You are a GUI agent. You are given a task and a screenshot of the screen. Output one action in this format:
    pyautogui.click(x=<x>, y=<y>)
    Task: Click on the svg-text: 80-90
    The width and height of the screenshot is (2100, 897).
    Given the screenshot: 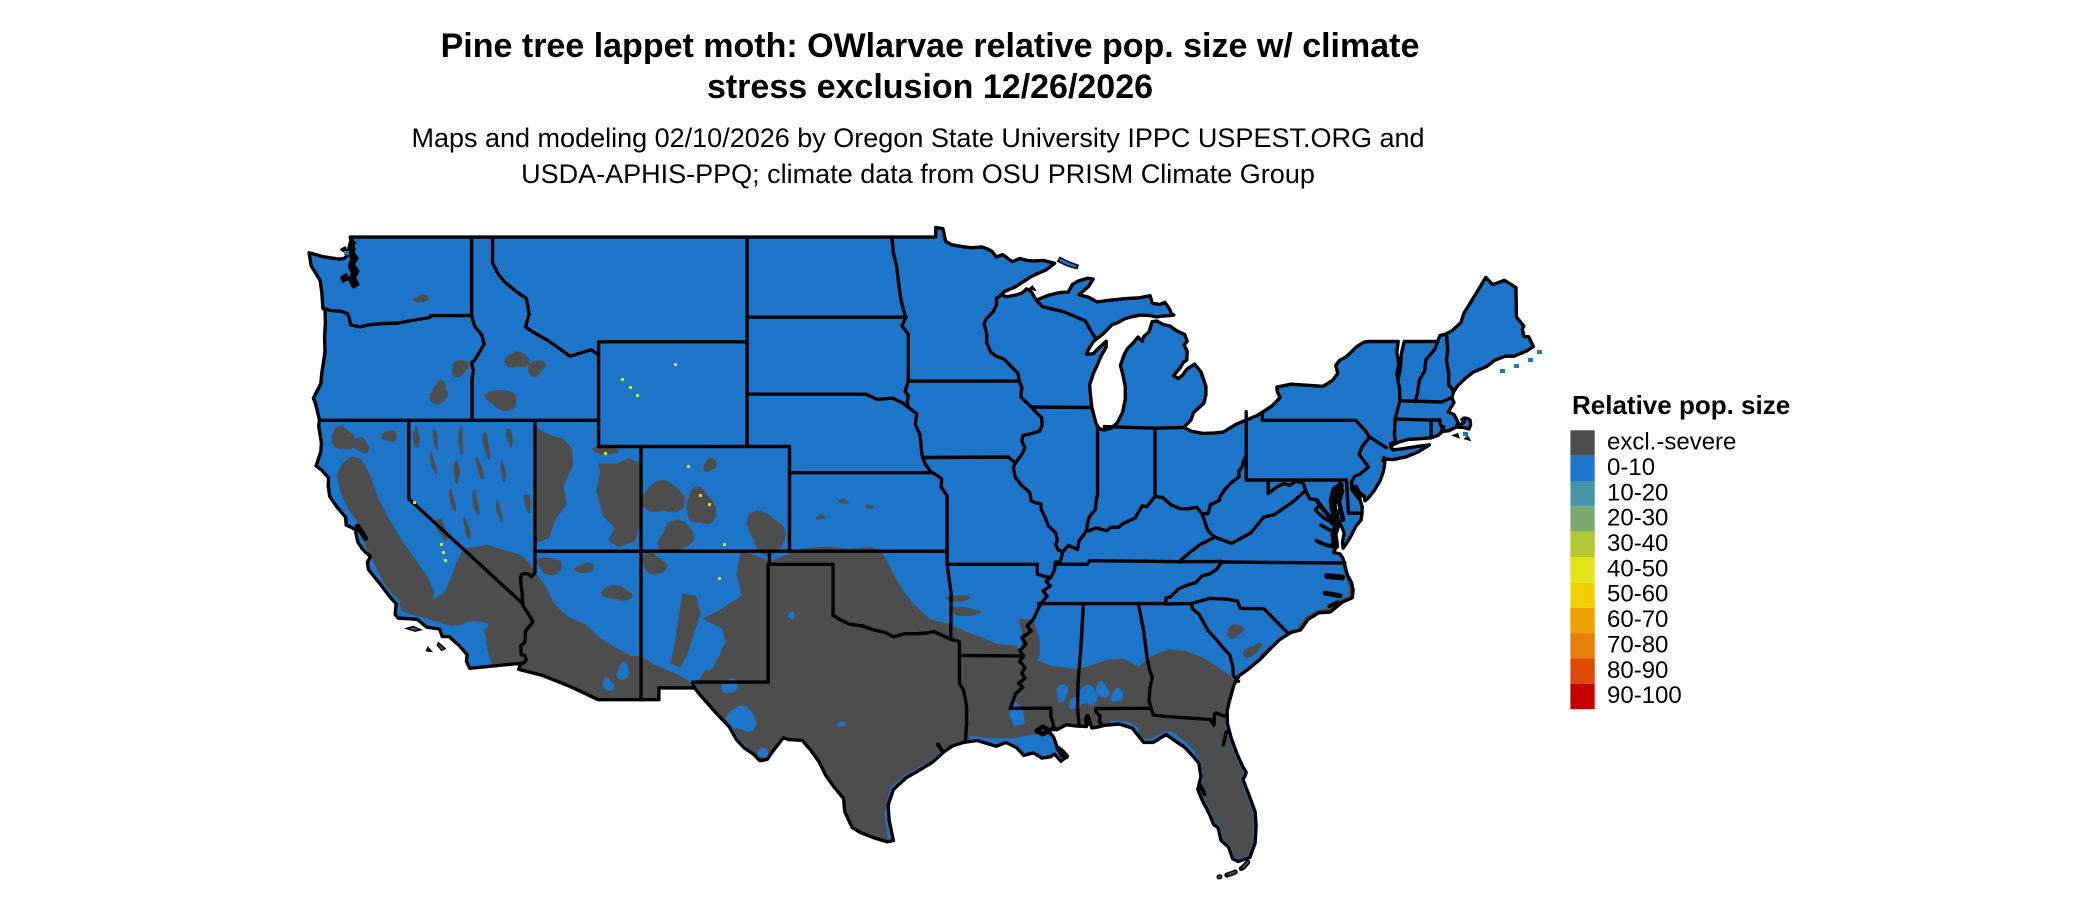 What is the action you would take?
    pyautogui.click(x=1637, y=670)
    